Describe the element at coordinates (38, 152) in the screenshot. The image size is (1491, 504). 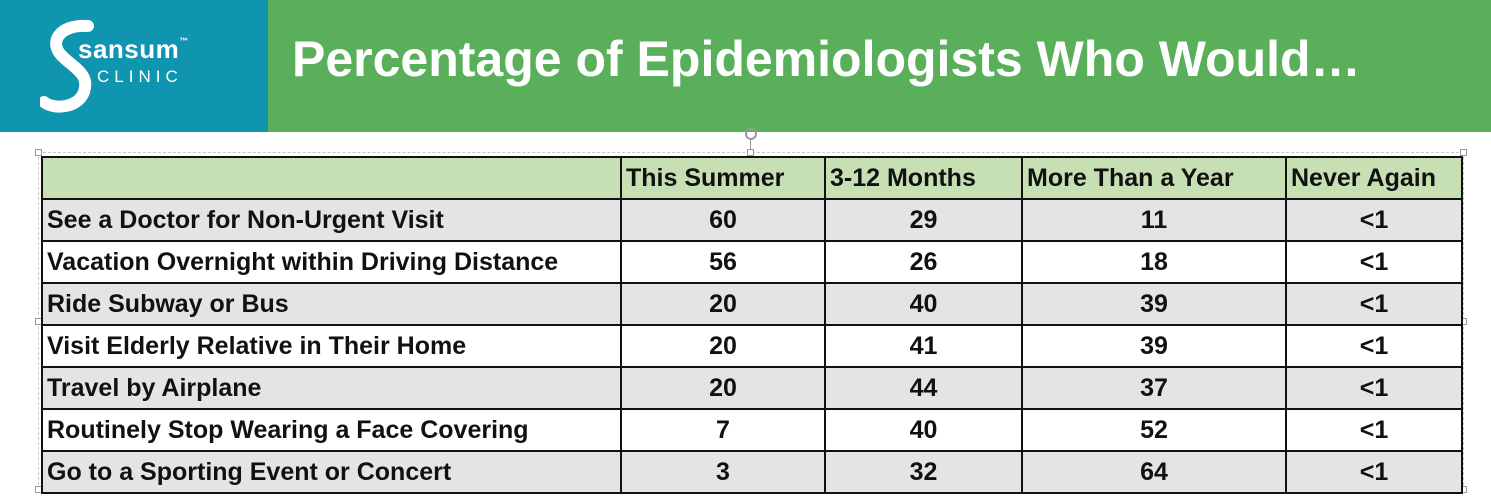
I see `resize-handle-top-left` at that location.